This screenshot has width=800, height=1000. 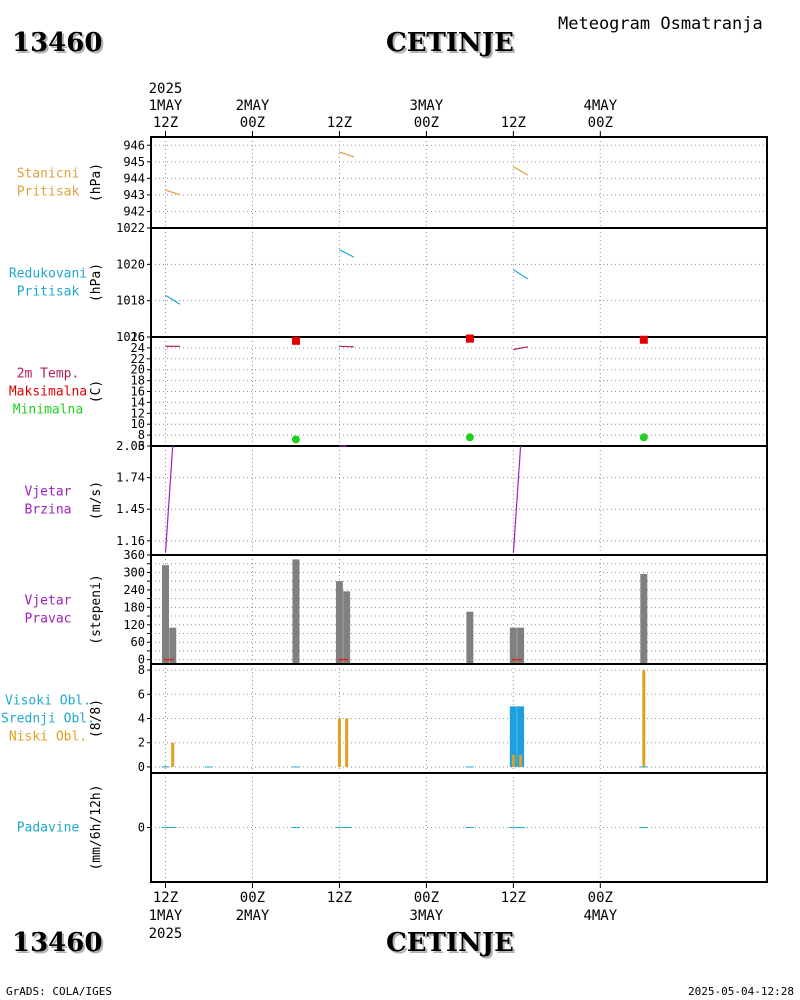 What do you see at coordinates (138, 642) in the screenshot?
I see `y-tick-label: 60` at bounding box center [138, 642].